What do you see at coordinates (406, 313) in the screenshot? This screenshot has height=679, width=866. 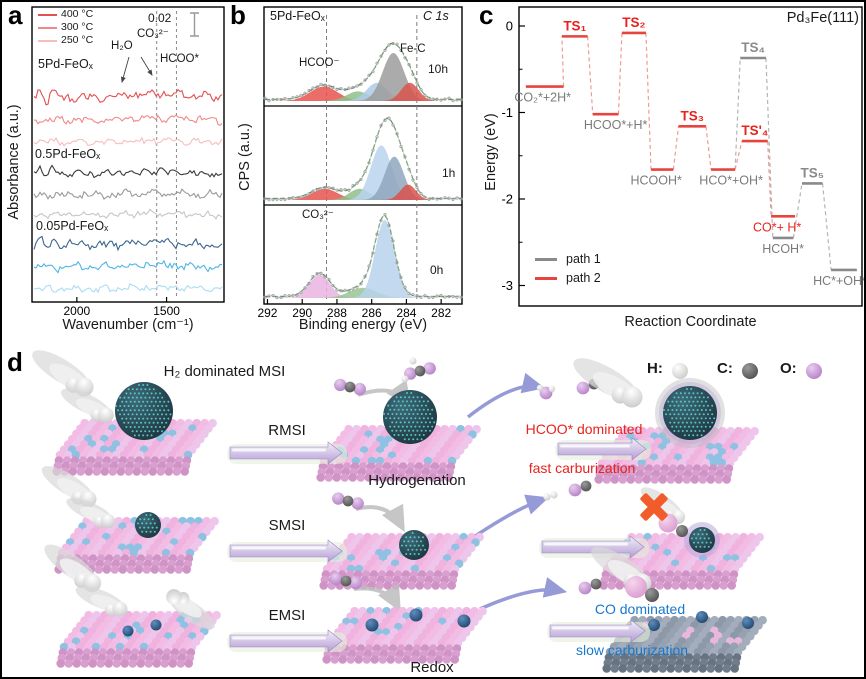 I see `x-tick-label: 284` at bounding box center [406, 313].